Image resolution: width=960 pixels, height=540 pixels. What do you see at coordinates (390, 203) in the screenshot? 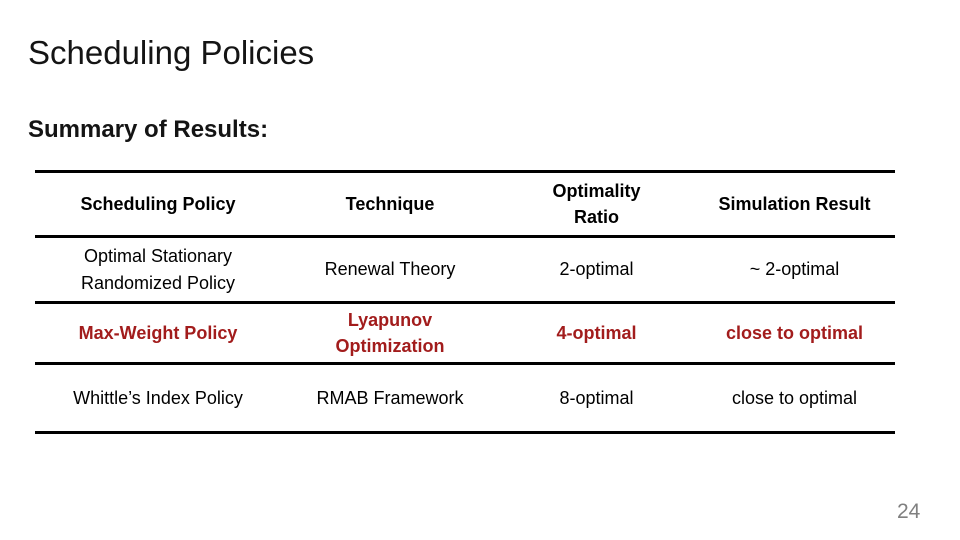
I see `column-header-technique: Technique` at bounding box center [390, 203].